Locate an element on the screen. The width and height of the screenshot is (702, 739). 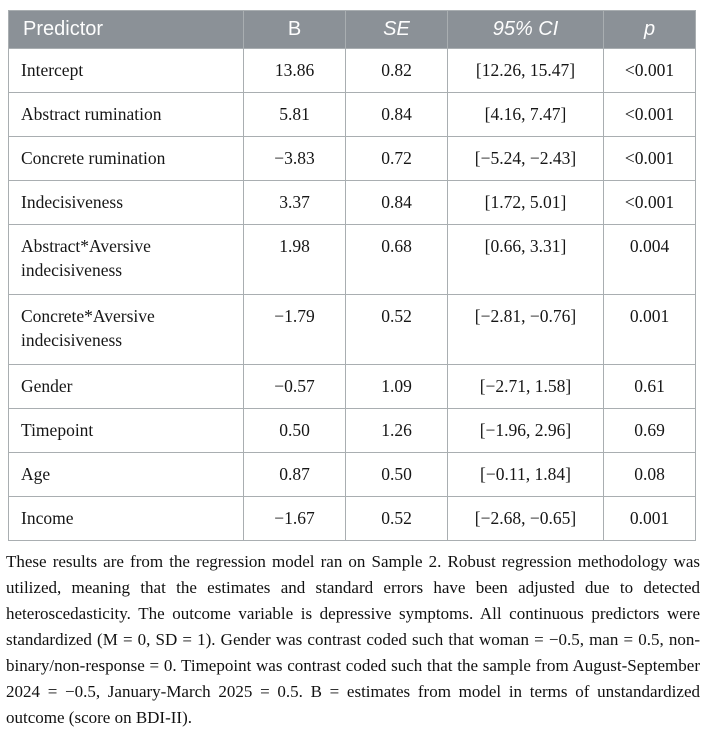
cell-p: 0.08 is located at coordinates (649, 474).